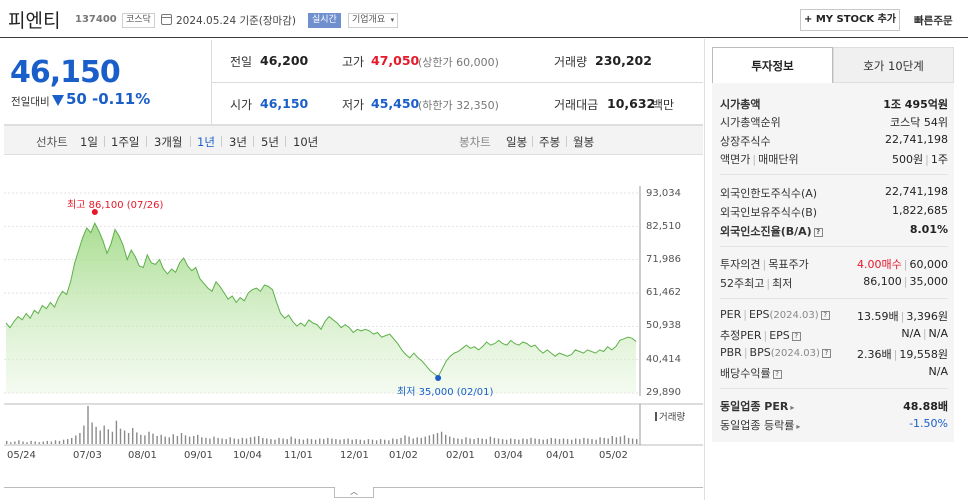  I want to click on foreign-limit-label: 외국인한도주식수(A), so click(769, 193).